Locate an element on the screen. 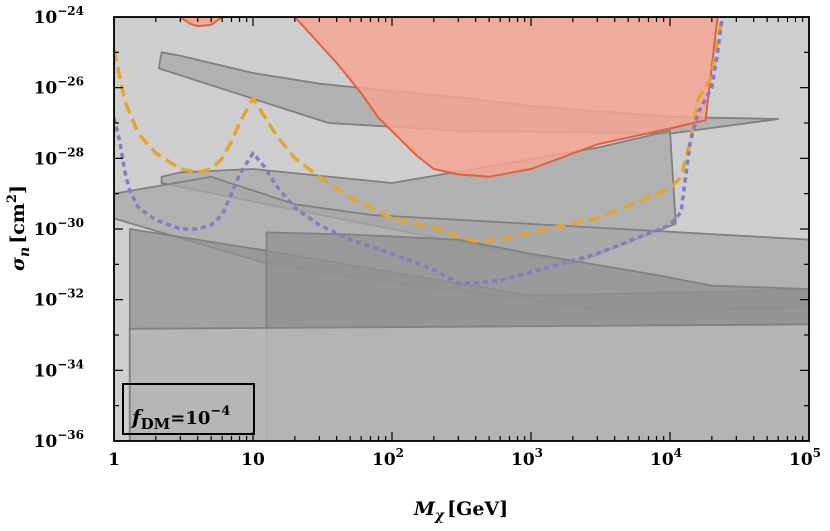 The image size is (830, 531). x-tick-label-exponent: 3 is located at coordinates (539, 453).